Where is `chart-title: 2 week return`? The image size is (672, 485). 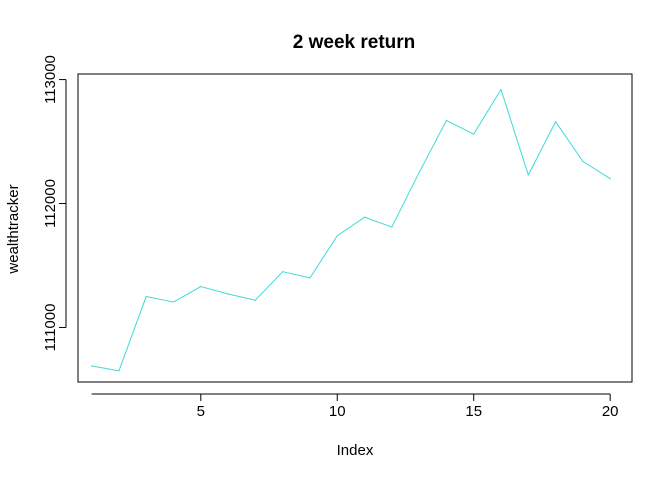 chart-title: 2 week return is located at coordinates (354, 42).